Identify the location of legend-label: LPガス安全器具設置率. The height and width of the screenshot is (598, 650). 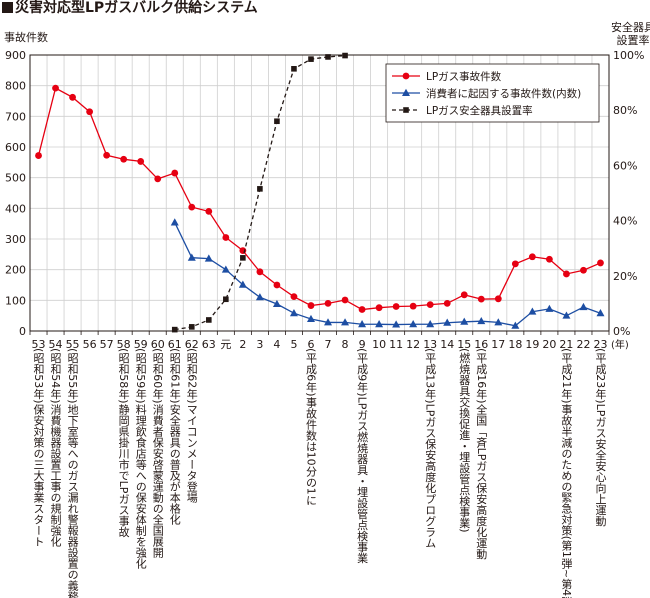
(479, 110).